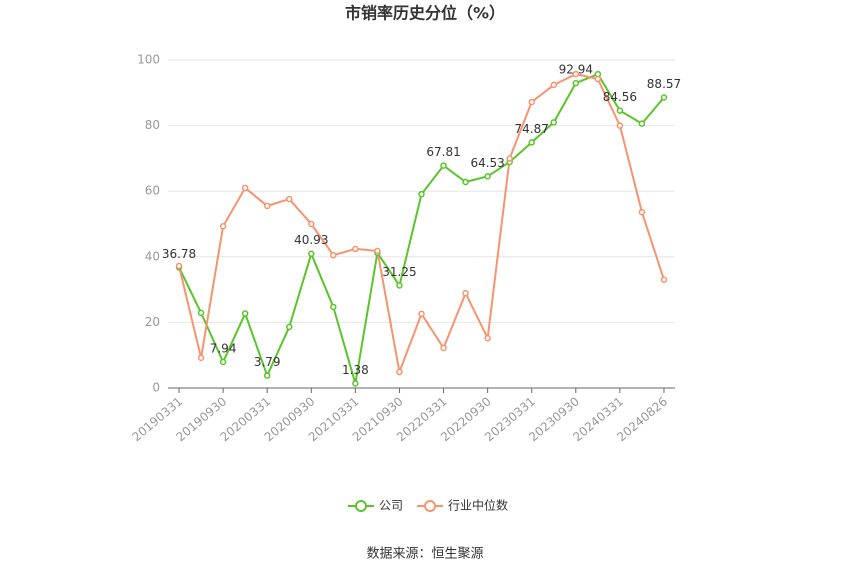 The width and height of the screenshot is (850, 575). What do you see at coordinates (179, 254) in the screenshot?
I see `data-label: 36.78` at bounding box center [179, 254].